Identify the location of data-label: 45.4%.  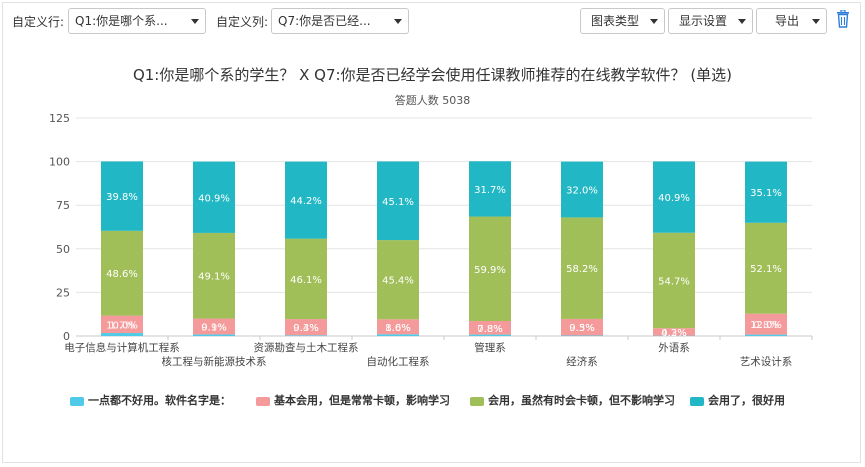
(398, 281).